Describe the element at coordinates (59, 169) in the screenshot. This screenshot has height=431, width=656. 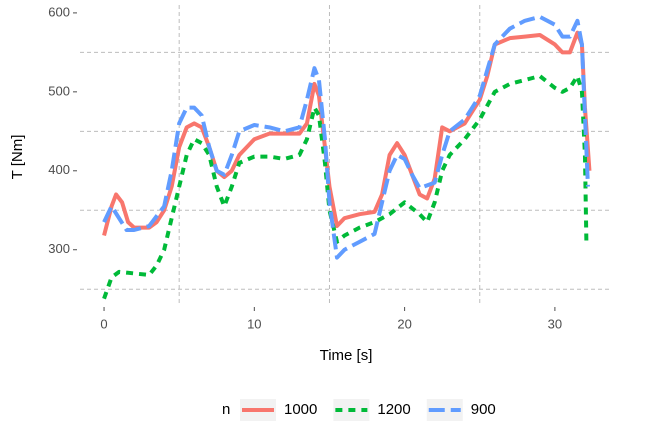
I see `y-tick-label: 400` at that location.